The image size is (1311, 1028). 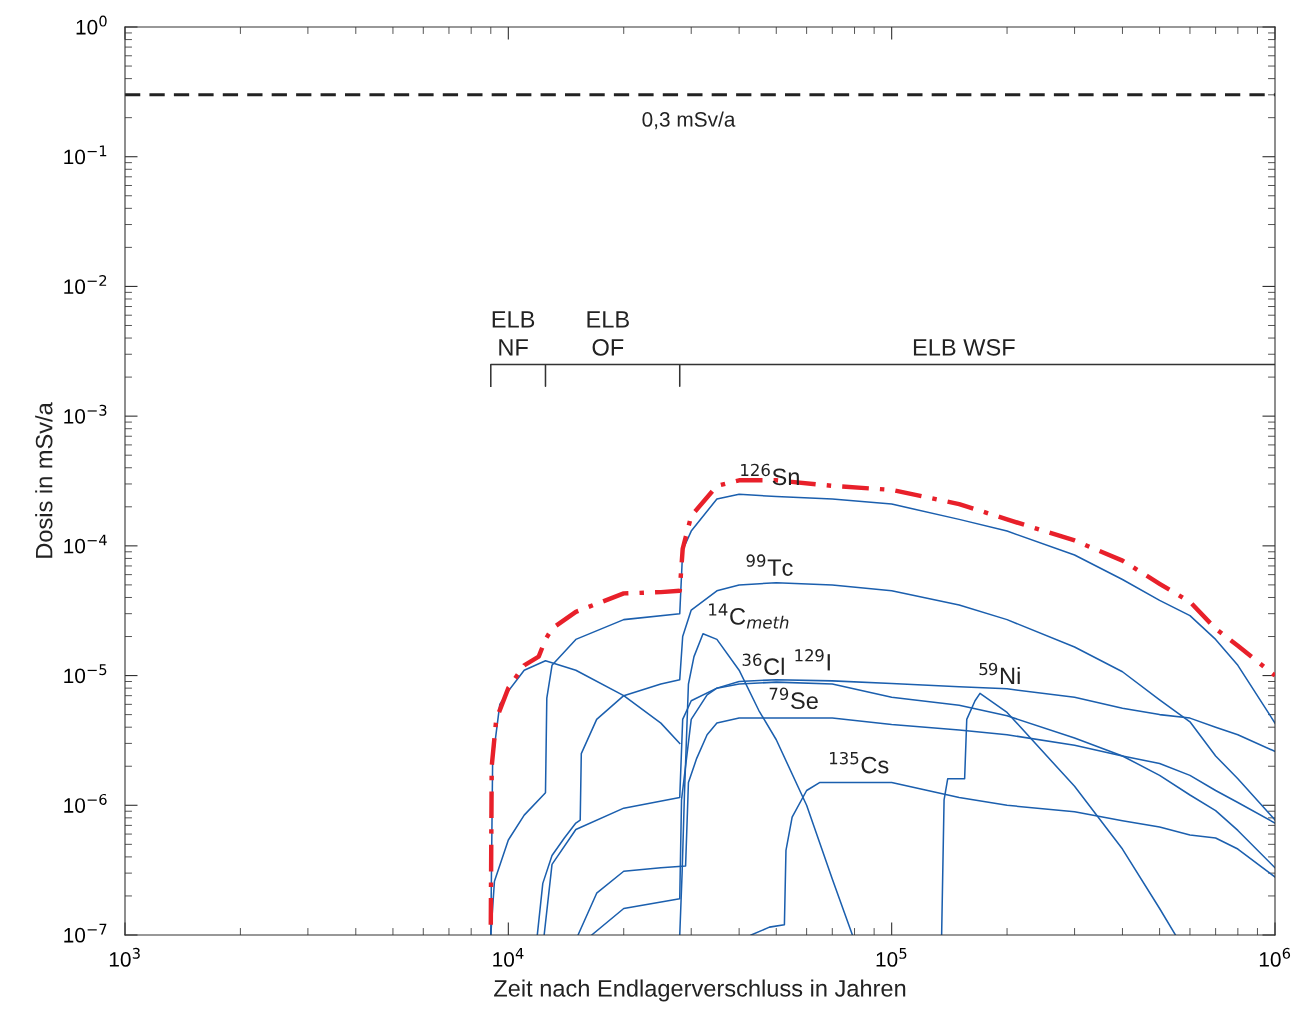 What do you see at coordinates (763, 664) in the screenshot?
I see `annotation: $^{36}$Cl` at bounding box center [763, 664].